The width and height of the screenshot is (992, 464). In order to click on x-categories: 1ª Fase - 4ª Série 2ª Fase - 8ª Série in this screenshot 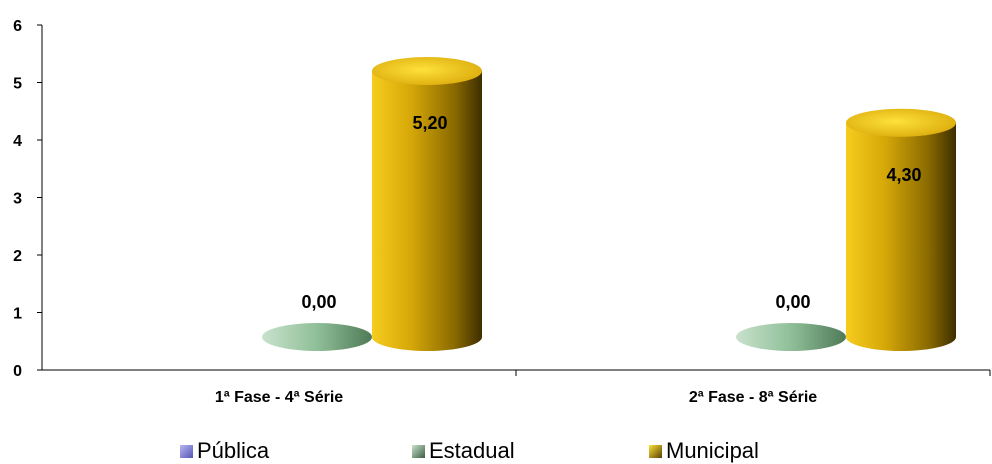, I will do `click(603, 388)`.